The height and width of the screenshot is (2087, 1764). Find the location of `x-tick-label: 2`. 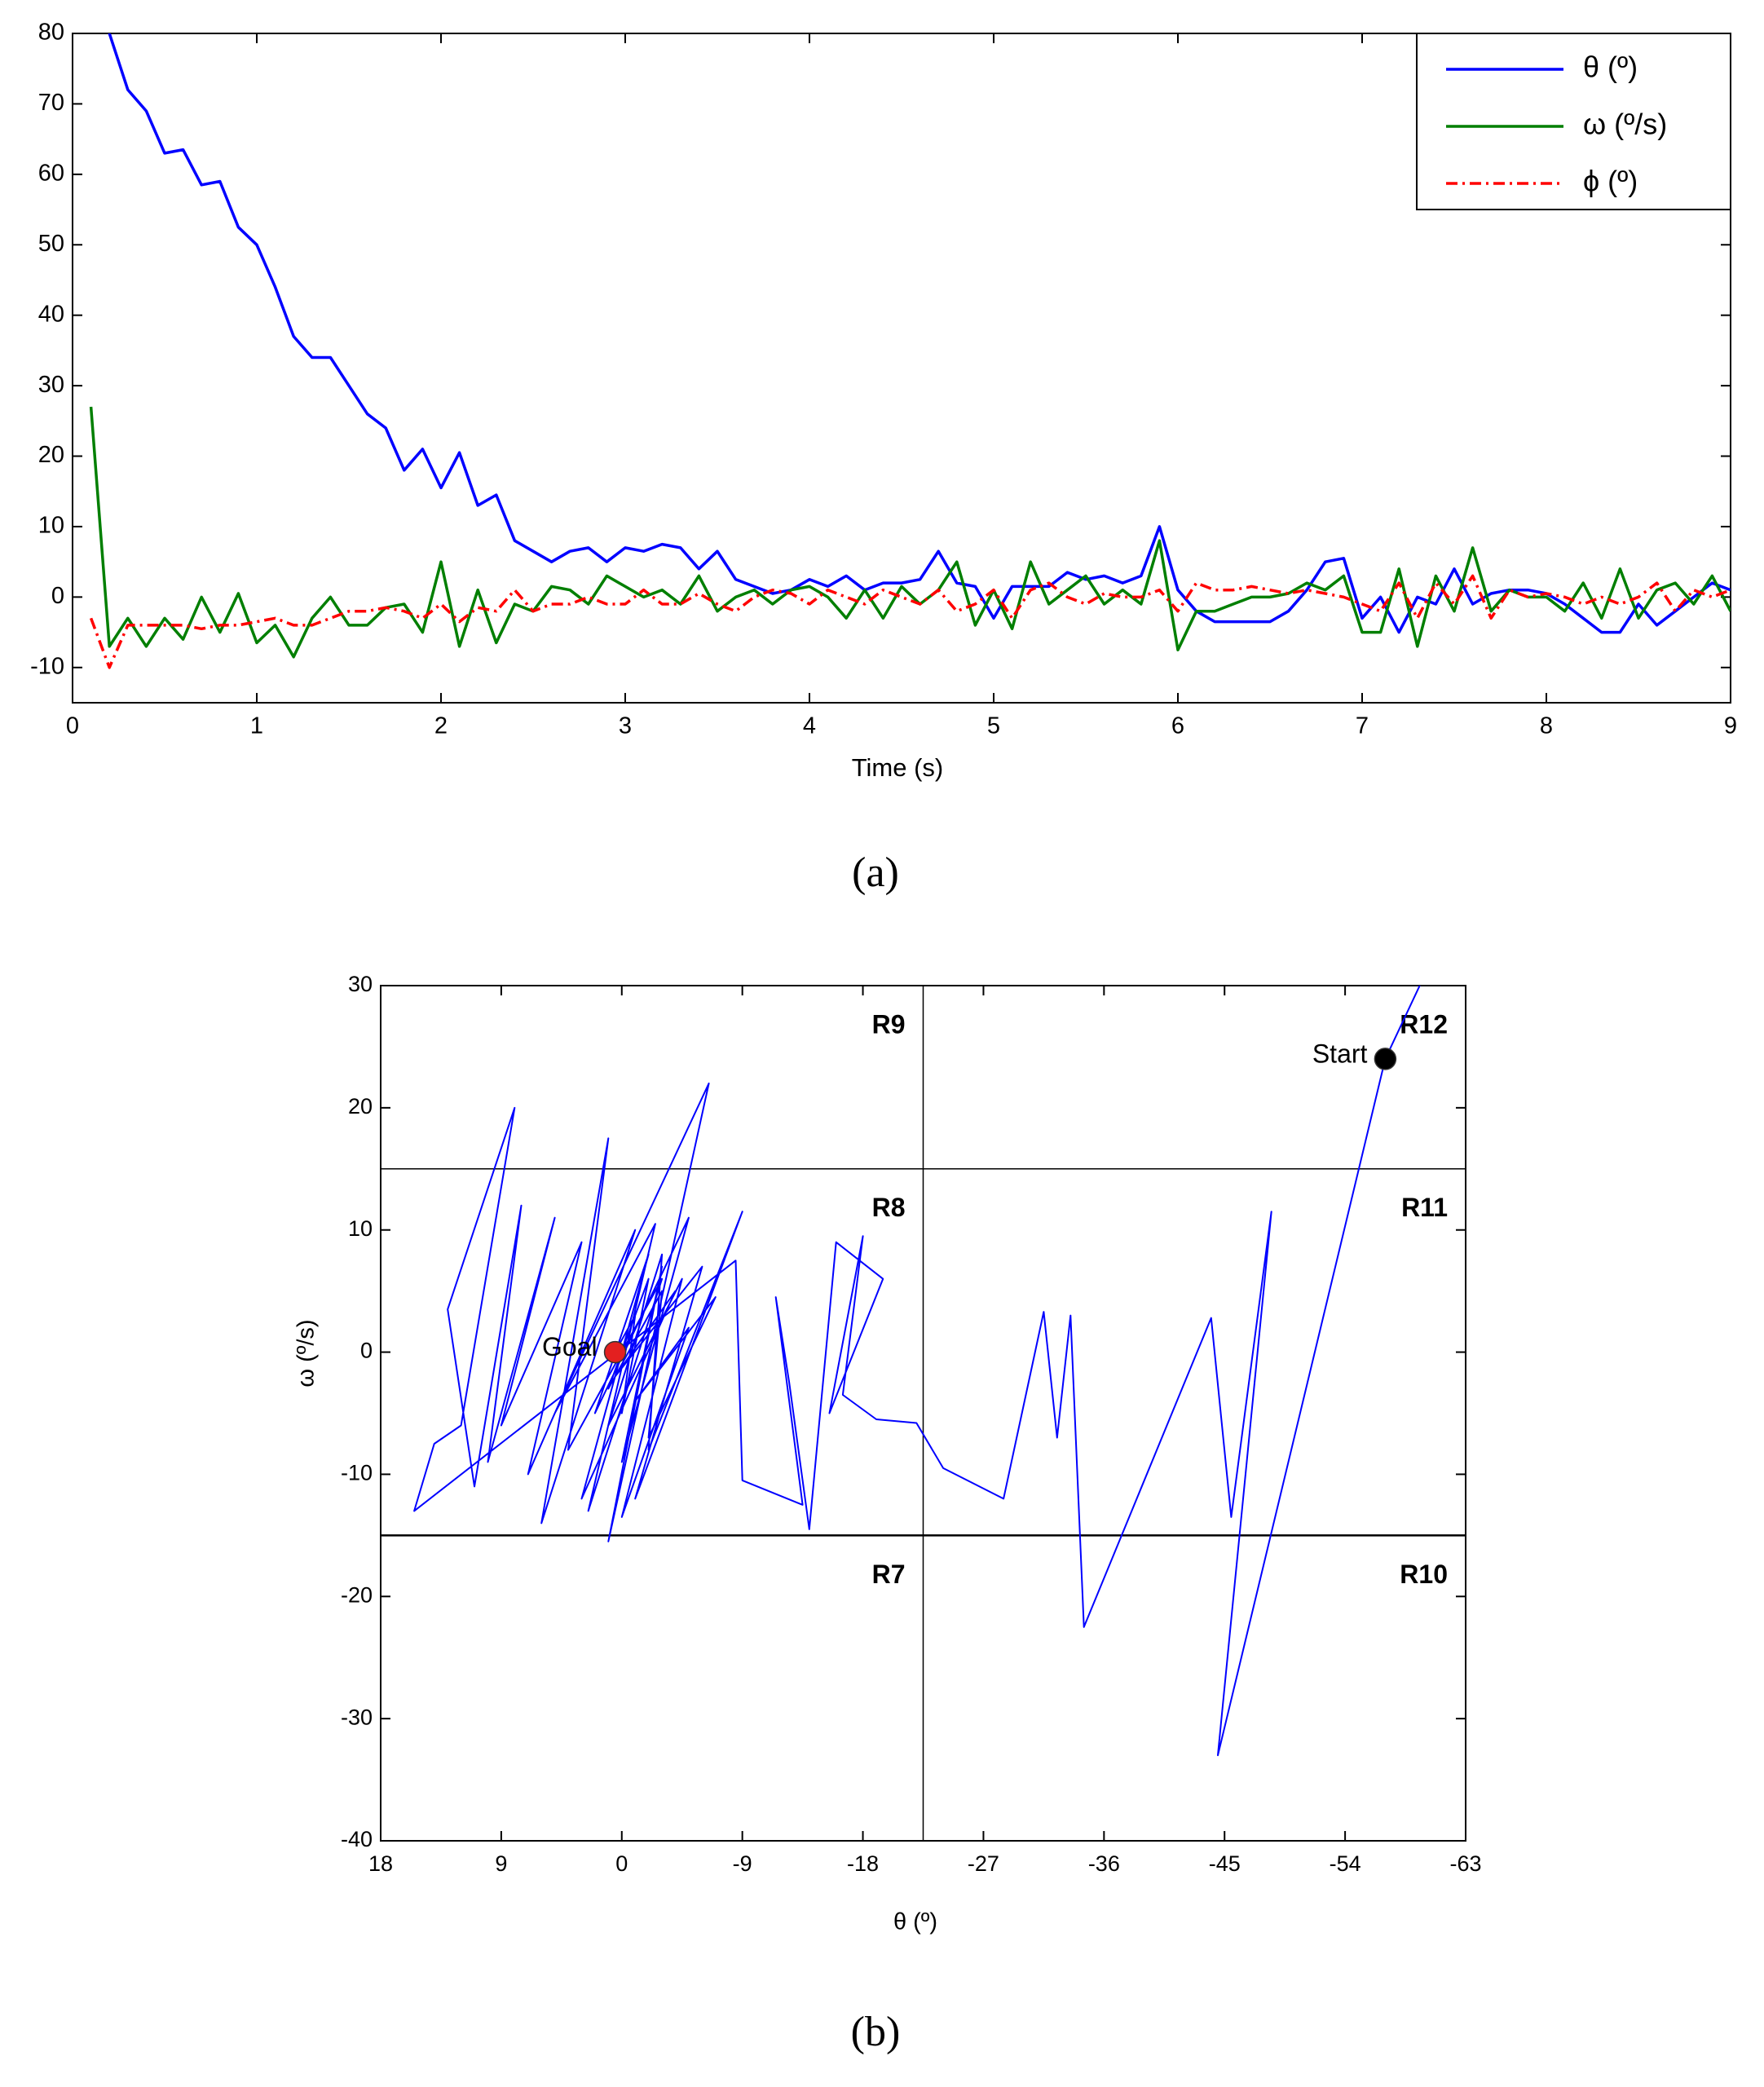

x-tick-label: 2 is located at coordinates (441, 726).